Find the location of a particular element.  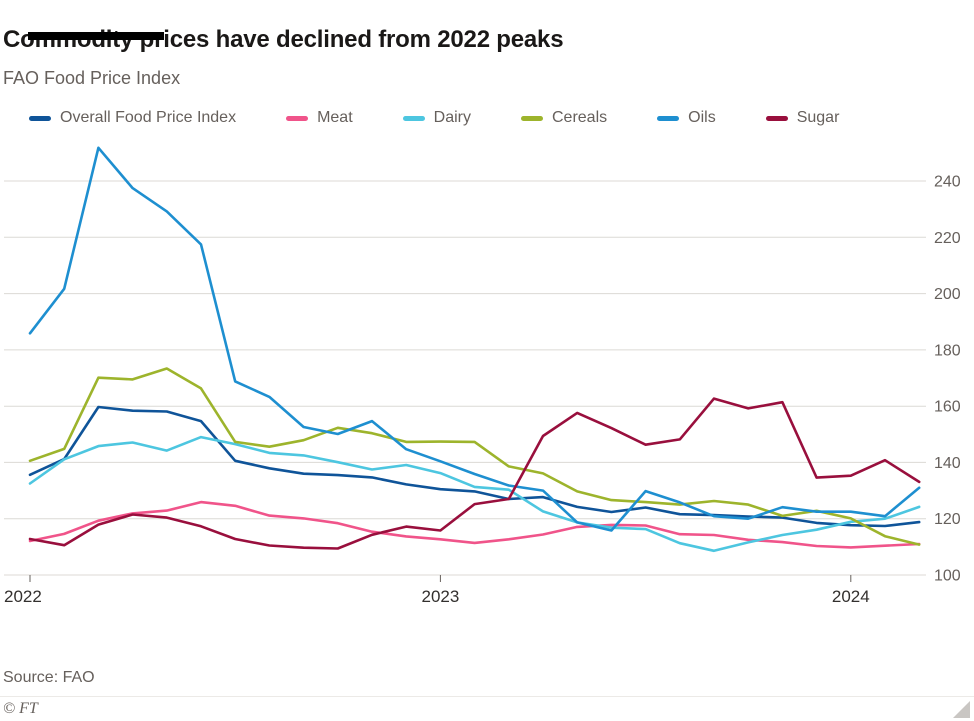

legend-label-dairy: Dairy is located at coordinates (452, 117).